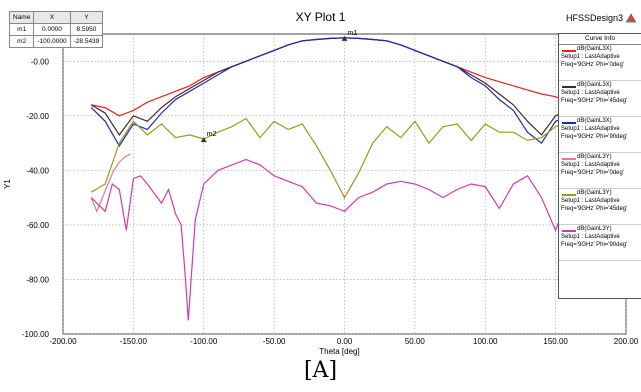 The image size is (641, 392). Describe the element at coordinates (485, 341) in the screenshot. I see `x-tick-label: 100.00` at that location.